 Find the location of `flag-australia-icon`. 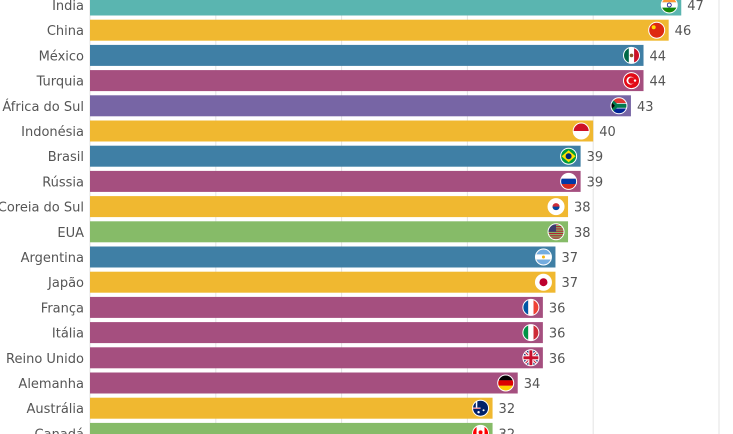

flag-australia-icon is located at coordinates (480, 408).